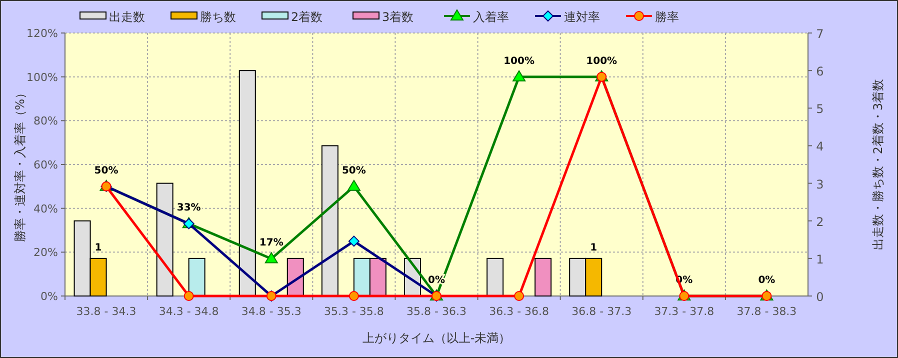 The width and height of the screenshot is (898, 358). Describe the element at coordinates (271, 311) in the screenshot. I see `x-tick-label: 34.8 - 35.3` at that location.